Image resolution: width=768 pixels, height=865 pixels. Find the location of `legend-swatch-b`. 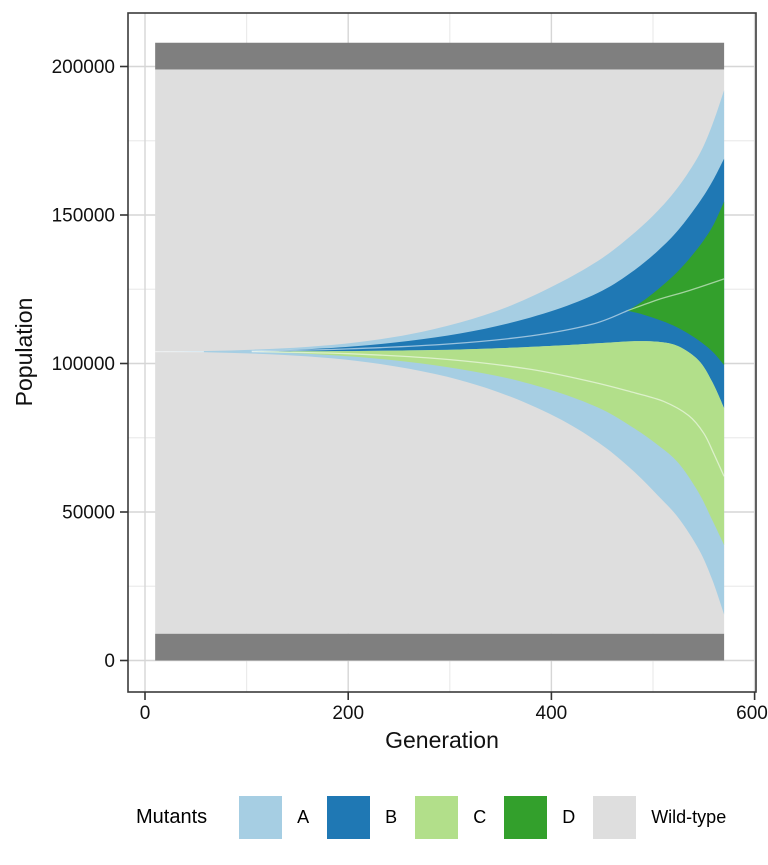

legend-swatch-b is located at coordinates (349, 817).